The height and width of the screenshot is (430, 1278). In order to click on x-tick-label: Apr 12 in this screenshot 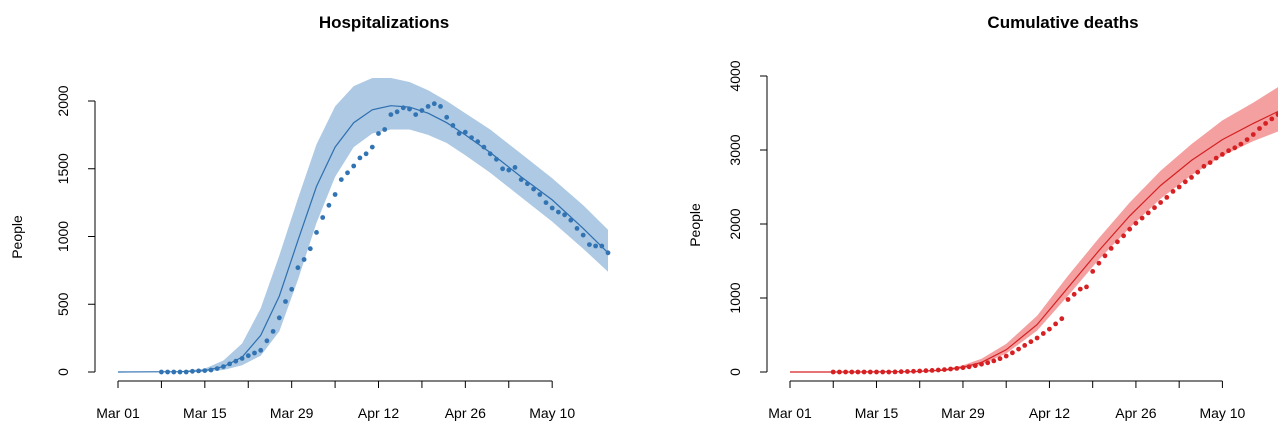, I will do `click(378, 413)`.